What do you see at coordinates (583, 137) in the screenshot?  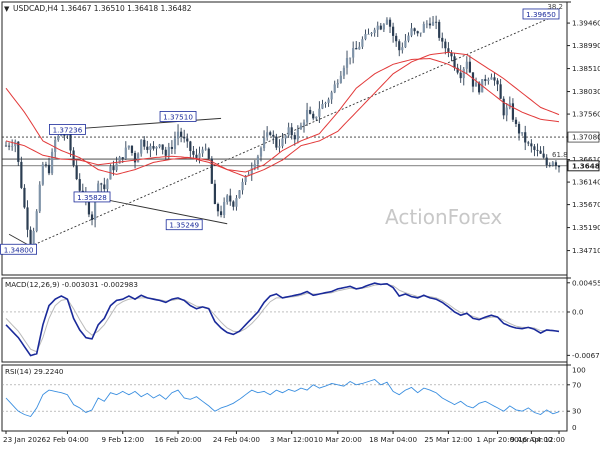 I see `price-level-badge` at bounding box center [583, 137].